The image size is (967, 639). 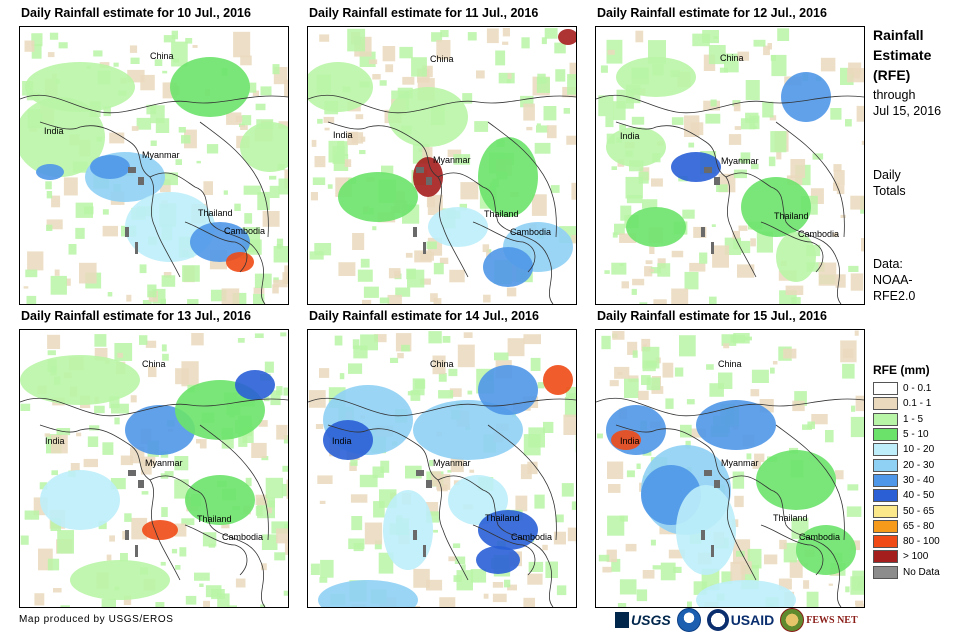 What do you see at coordinates (907, 111) in the screenshot?
I see `through-date: Jul 15, 2016` at bounding box center [907, 111].